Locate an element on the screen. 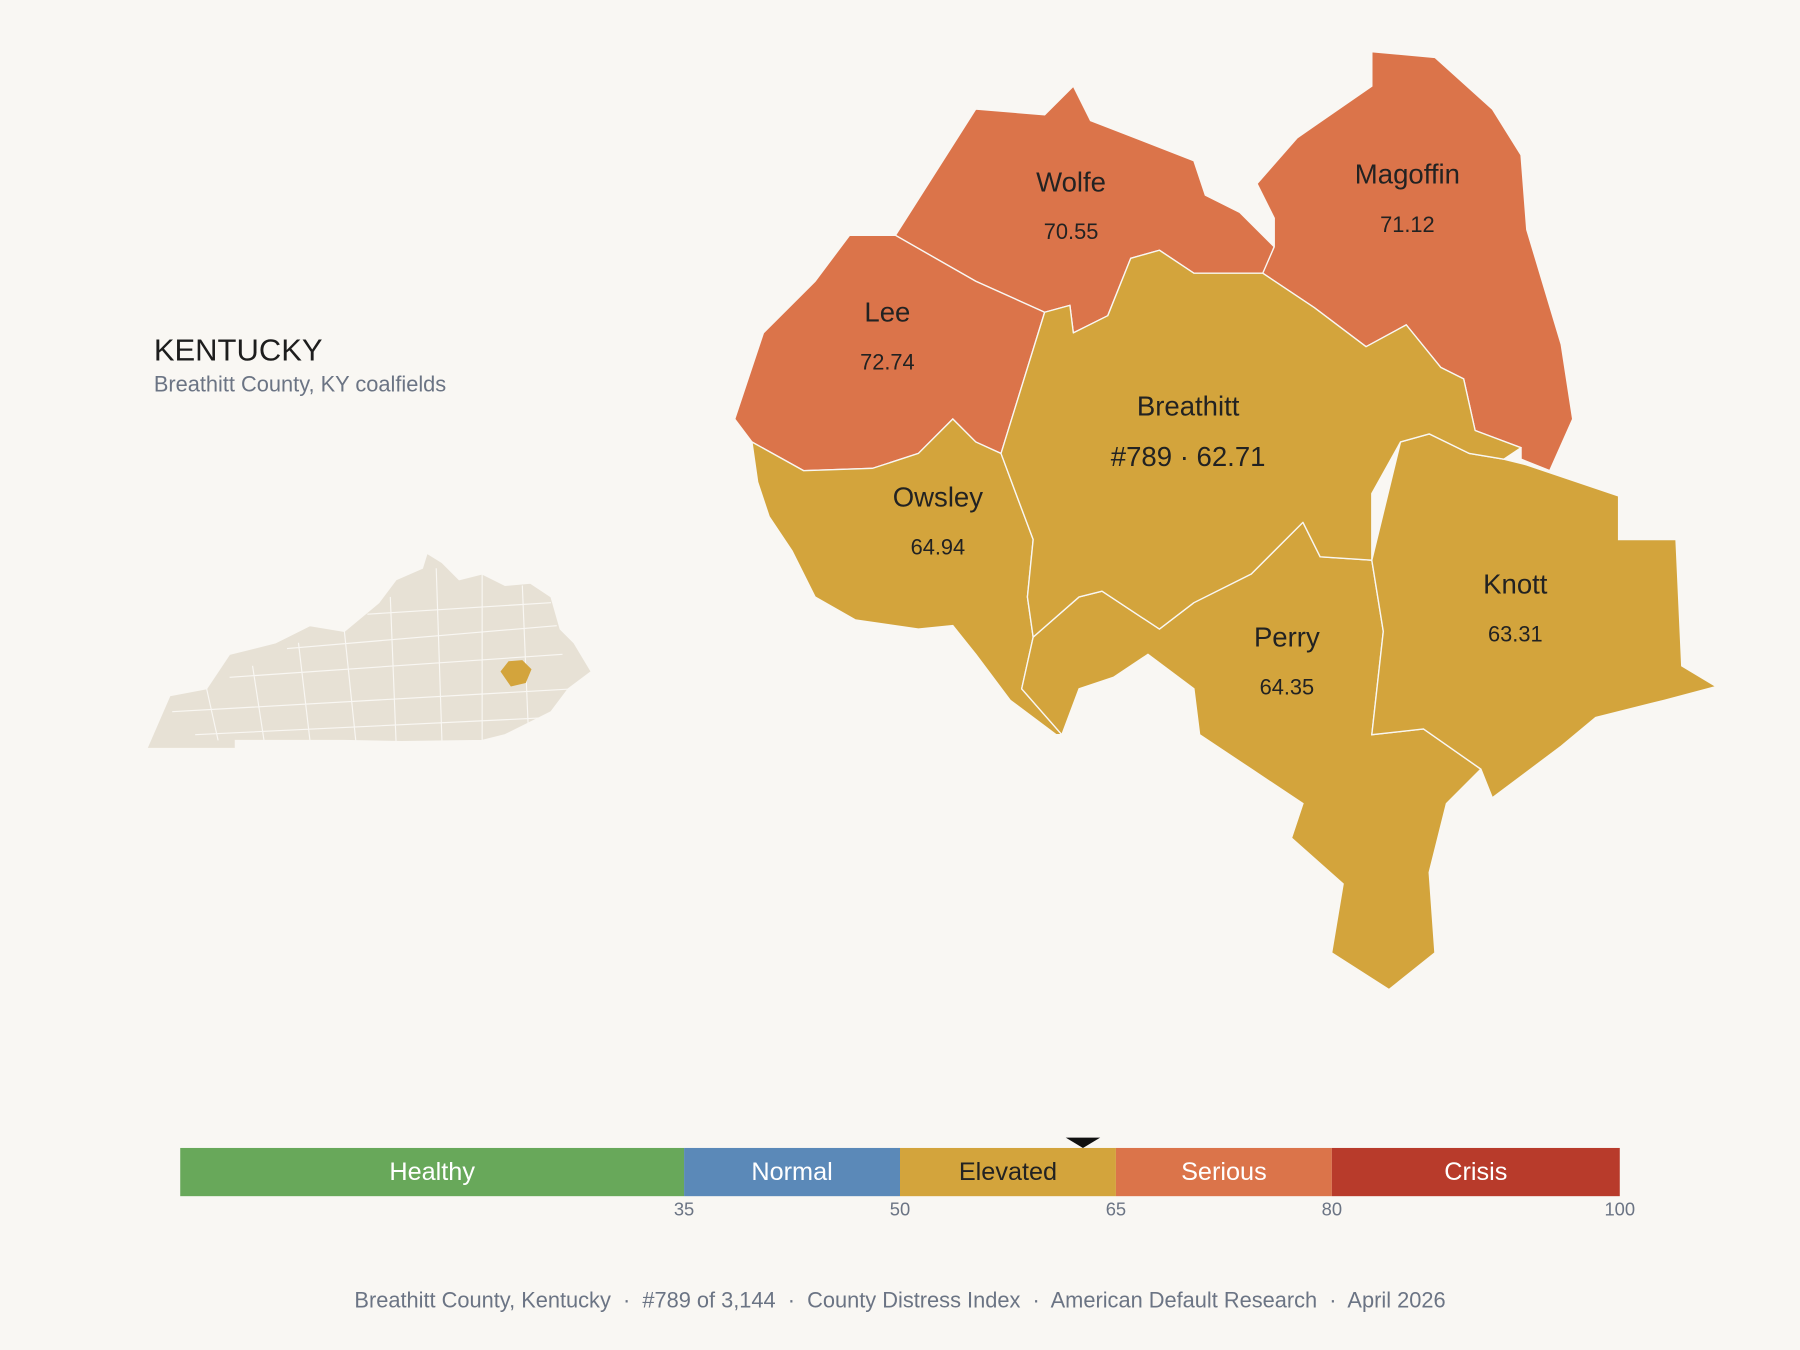  scale-tick-label: 80 is located at coordinates (1332, 1209).